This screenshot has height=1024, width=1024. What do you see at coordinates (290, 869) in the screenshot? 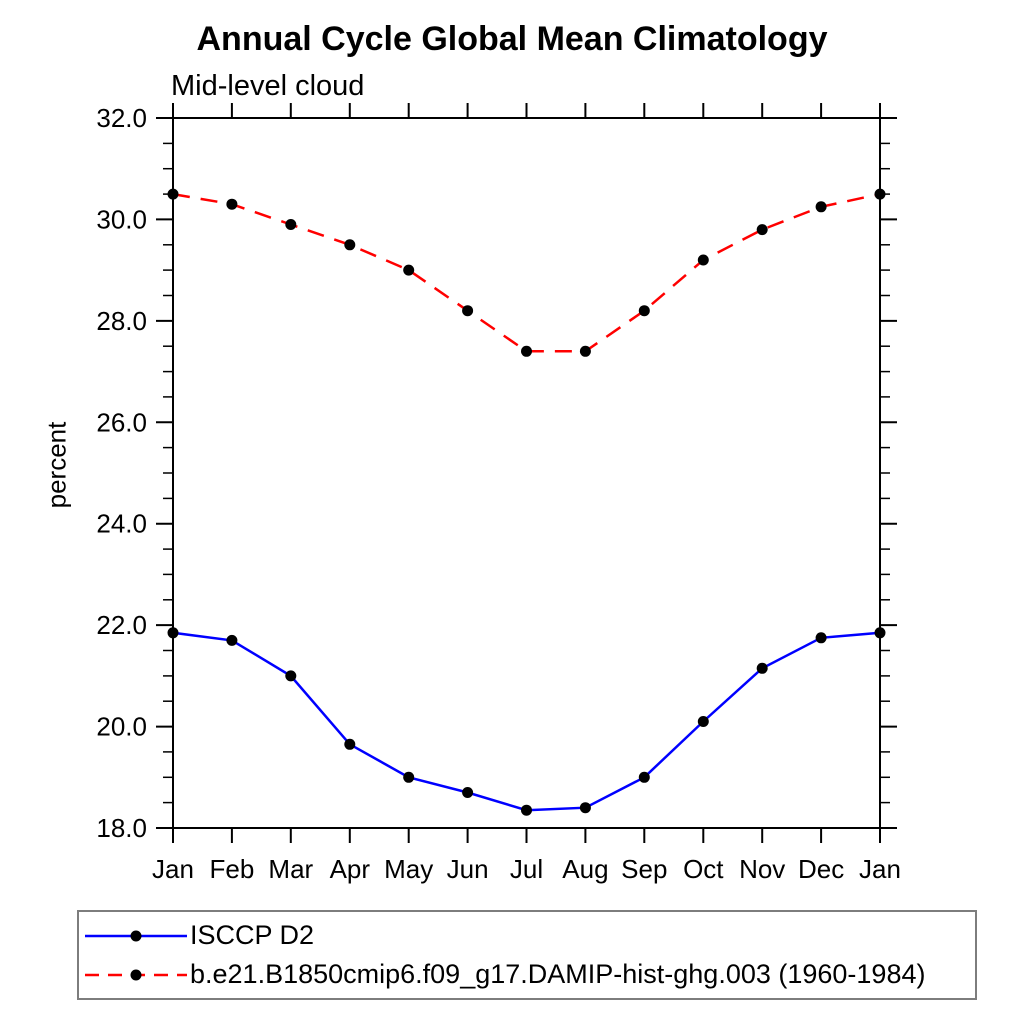
I see `svg-text: Mar` at bounding box center [290, 869].